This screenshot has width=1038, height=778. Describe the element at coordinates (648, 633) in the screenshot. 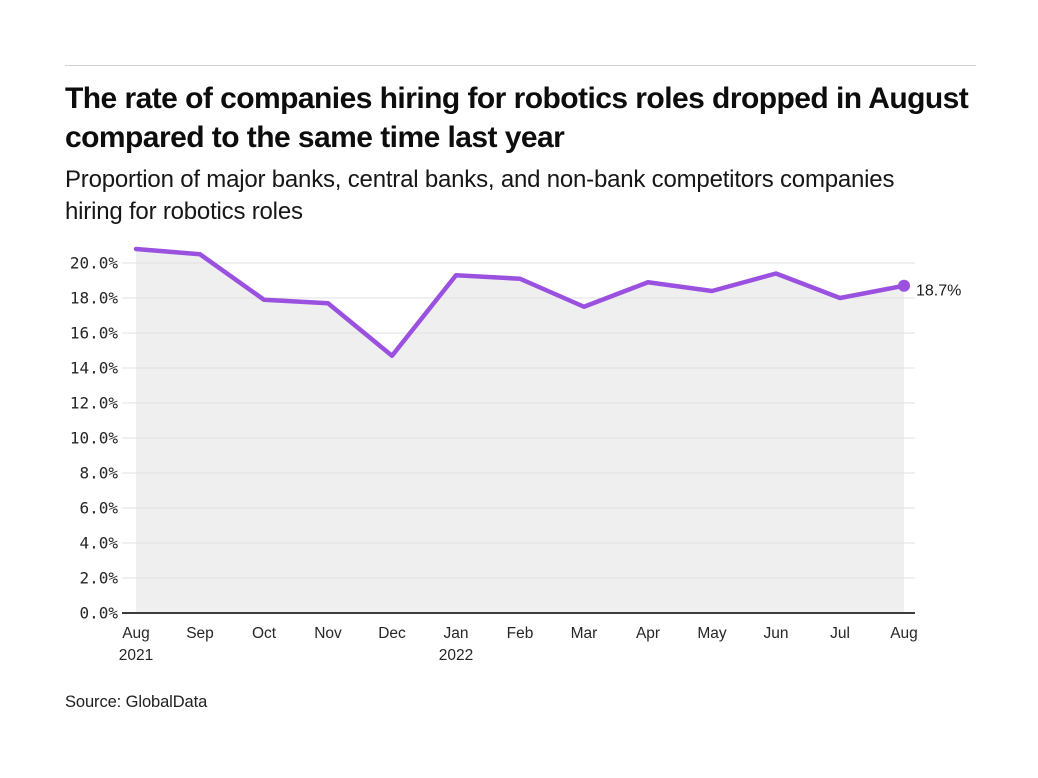

I see `x-tick-label: Apr` at that location.